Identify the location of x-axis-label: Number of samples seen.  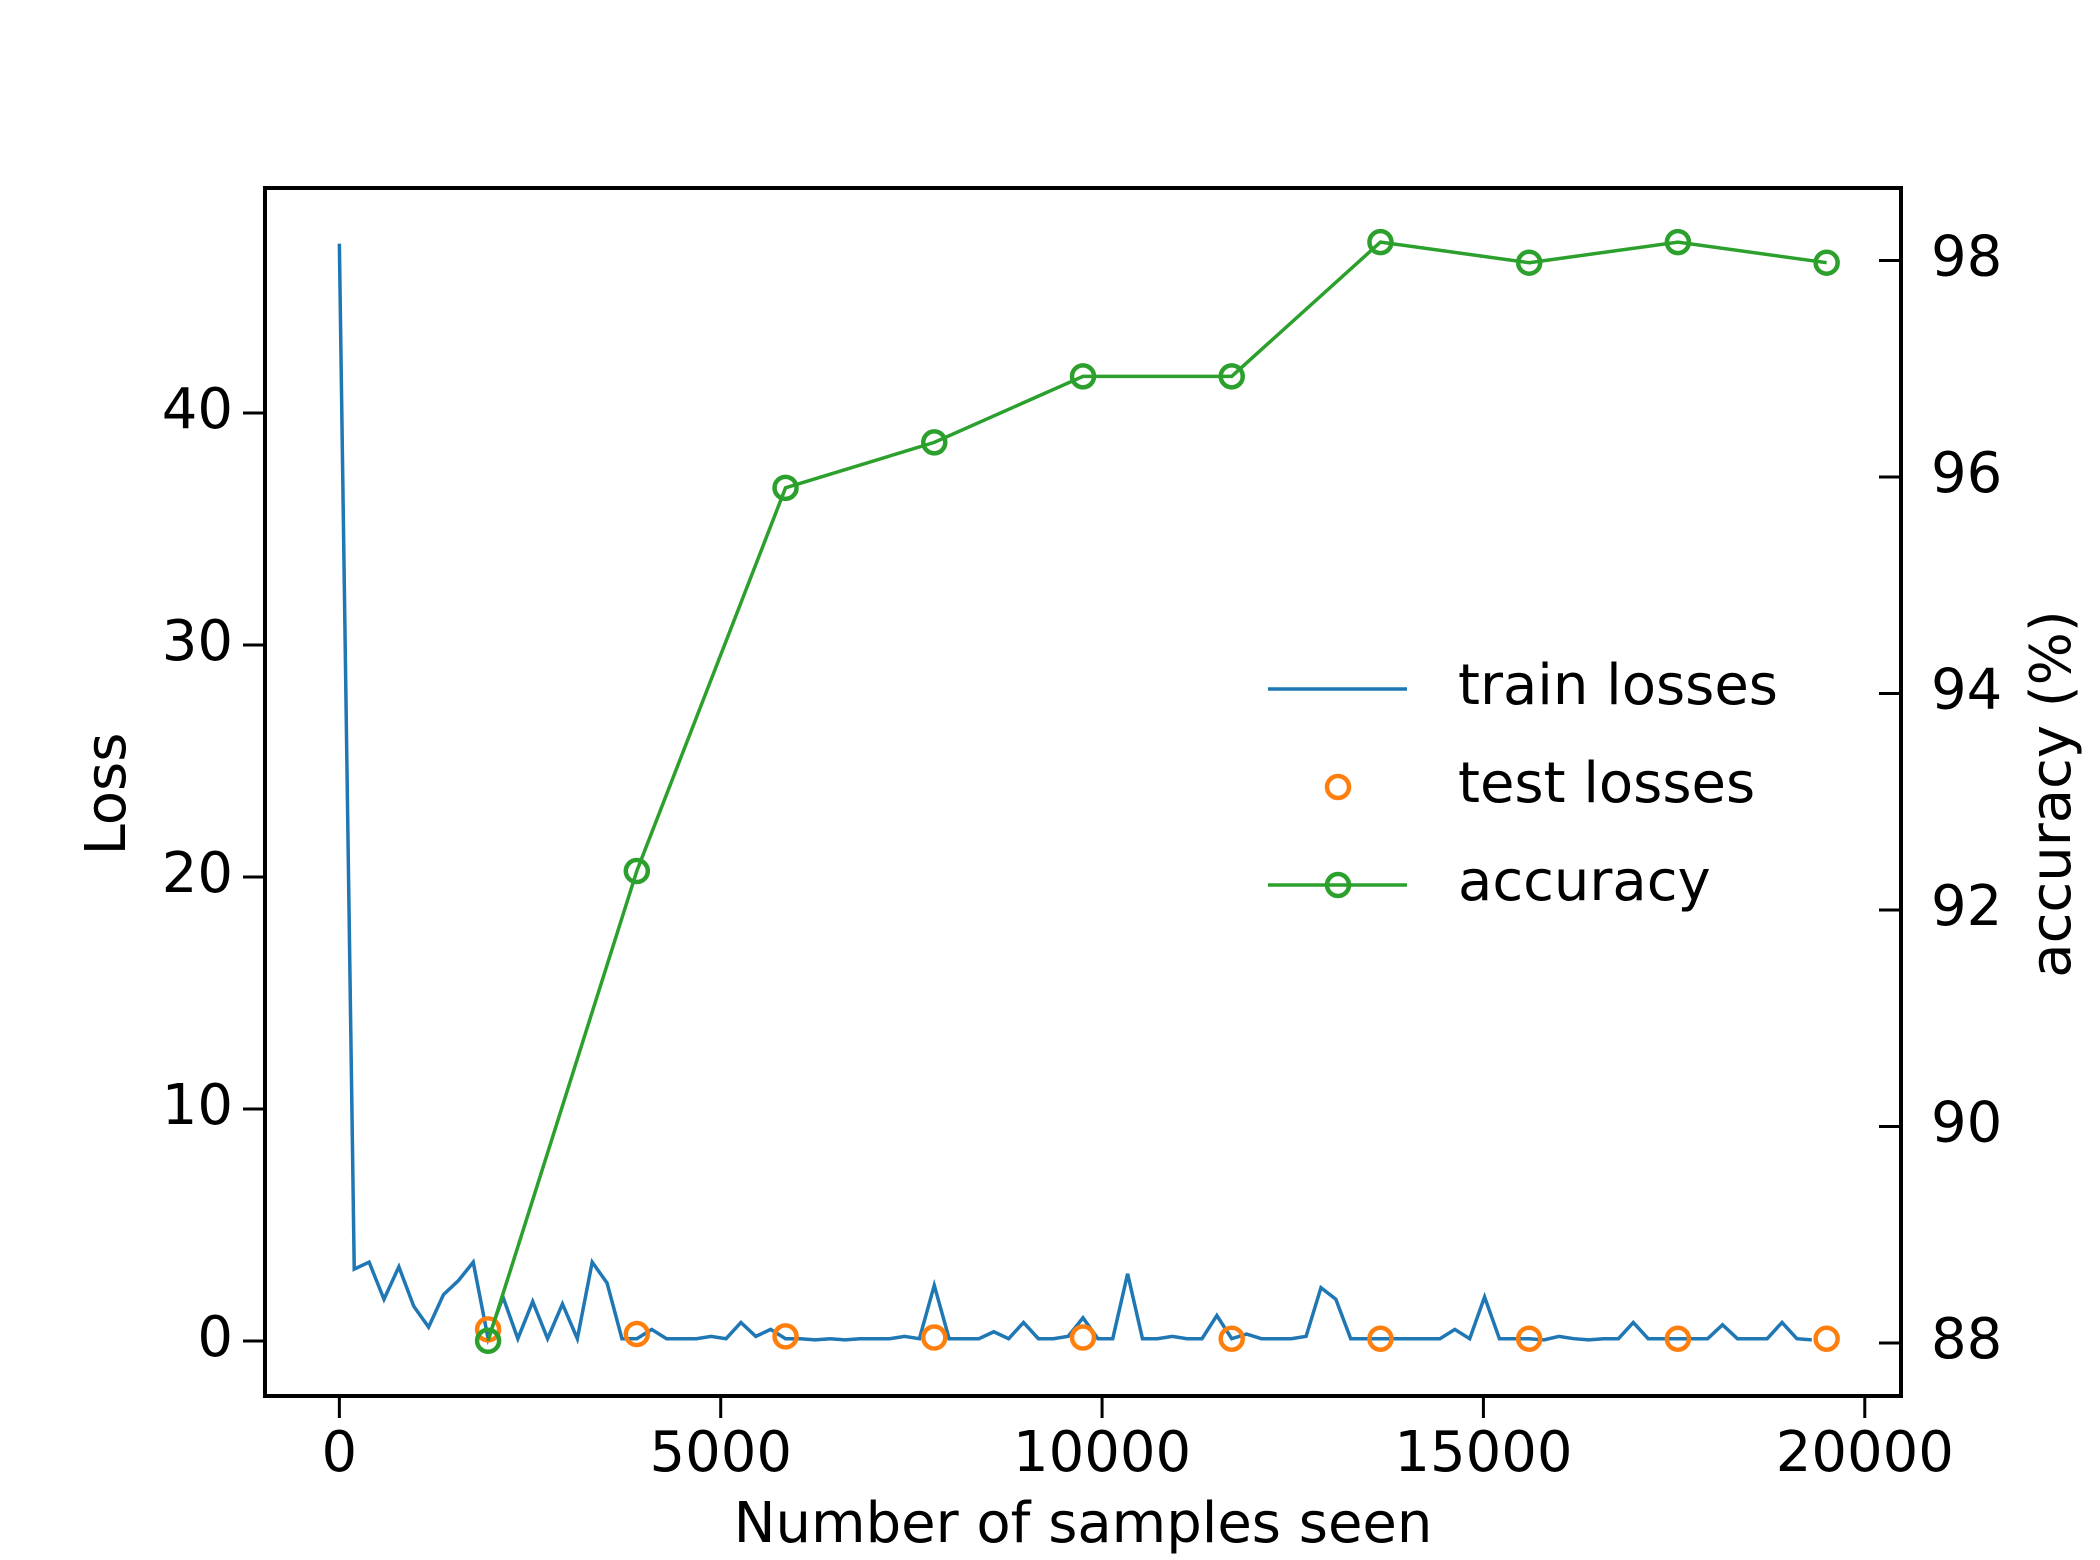
(1083, 1523).